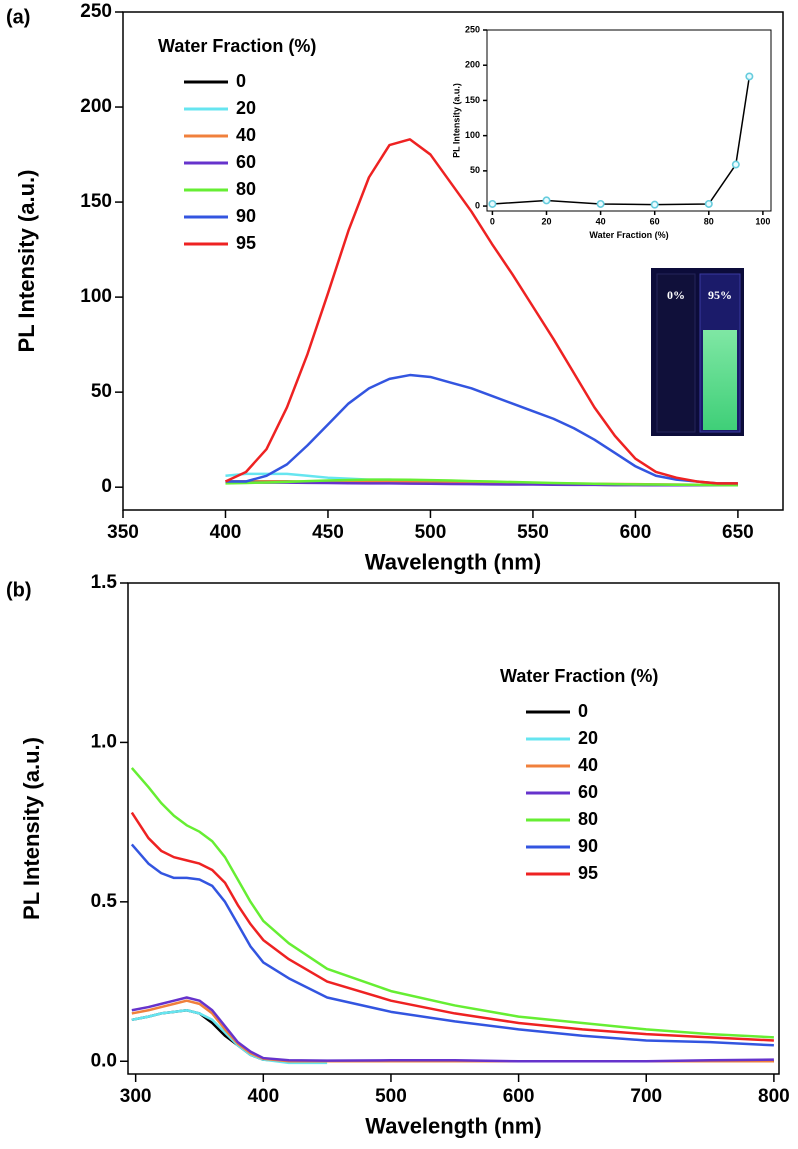  I want to click on x-tick-label: 40, so click(601, 222).